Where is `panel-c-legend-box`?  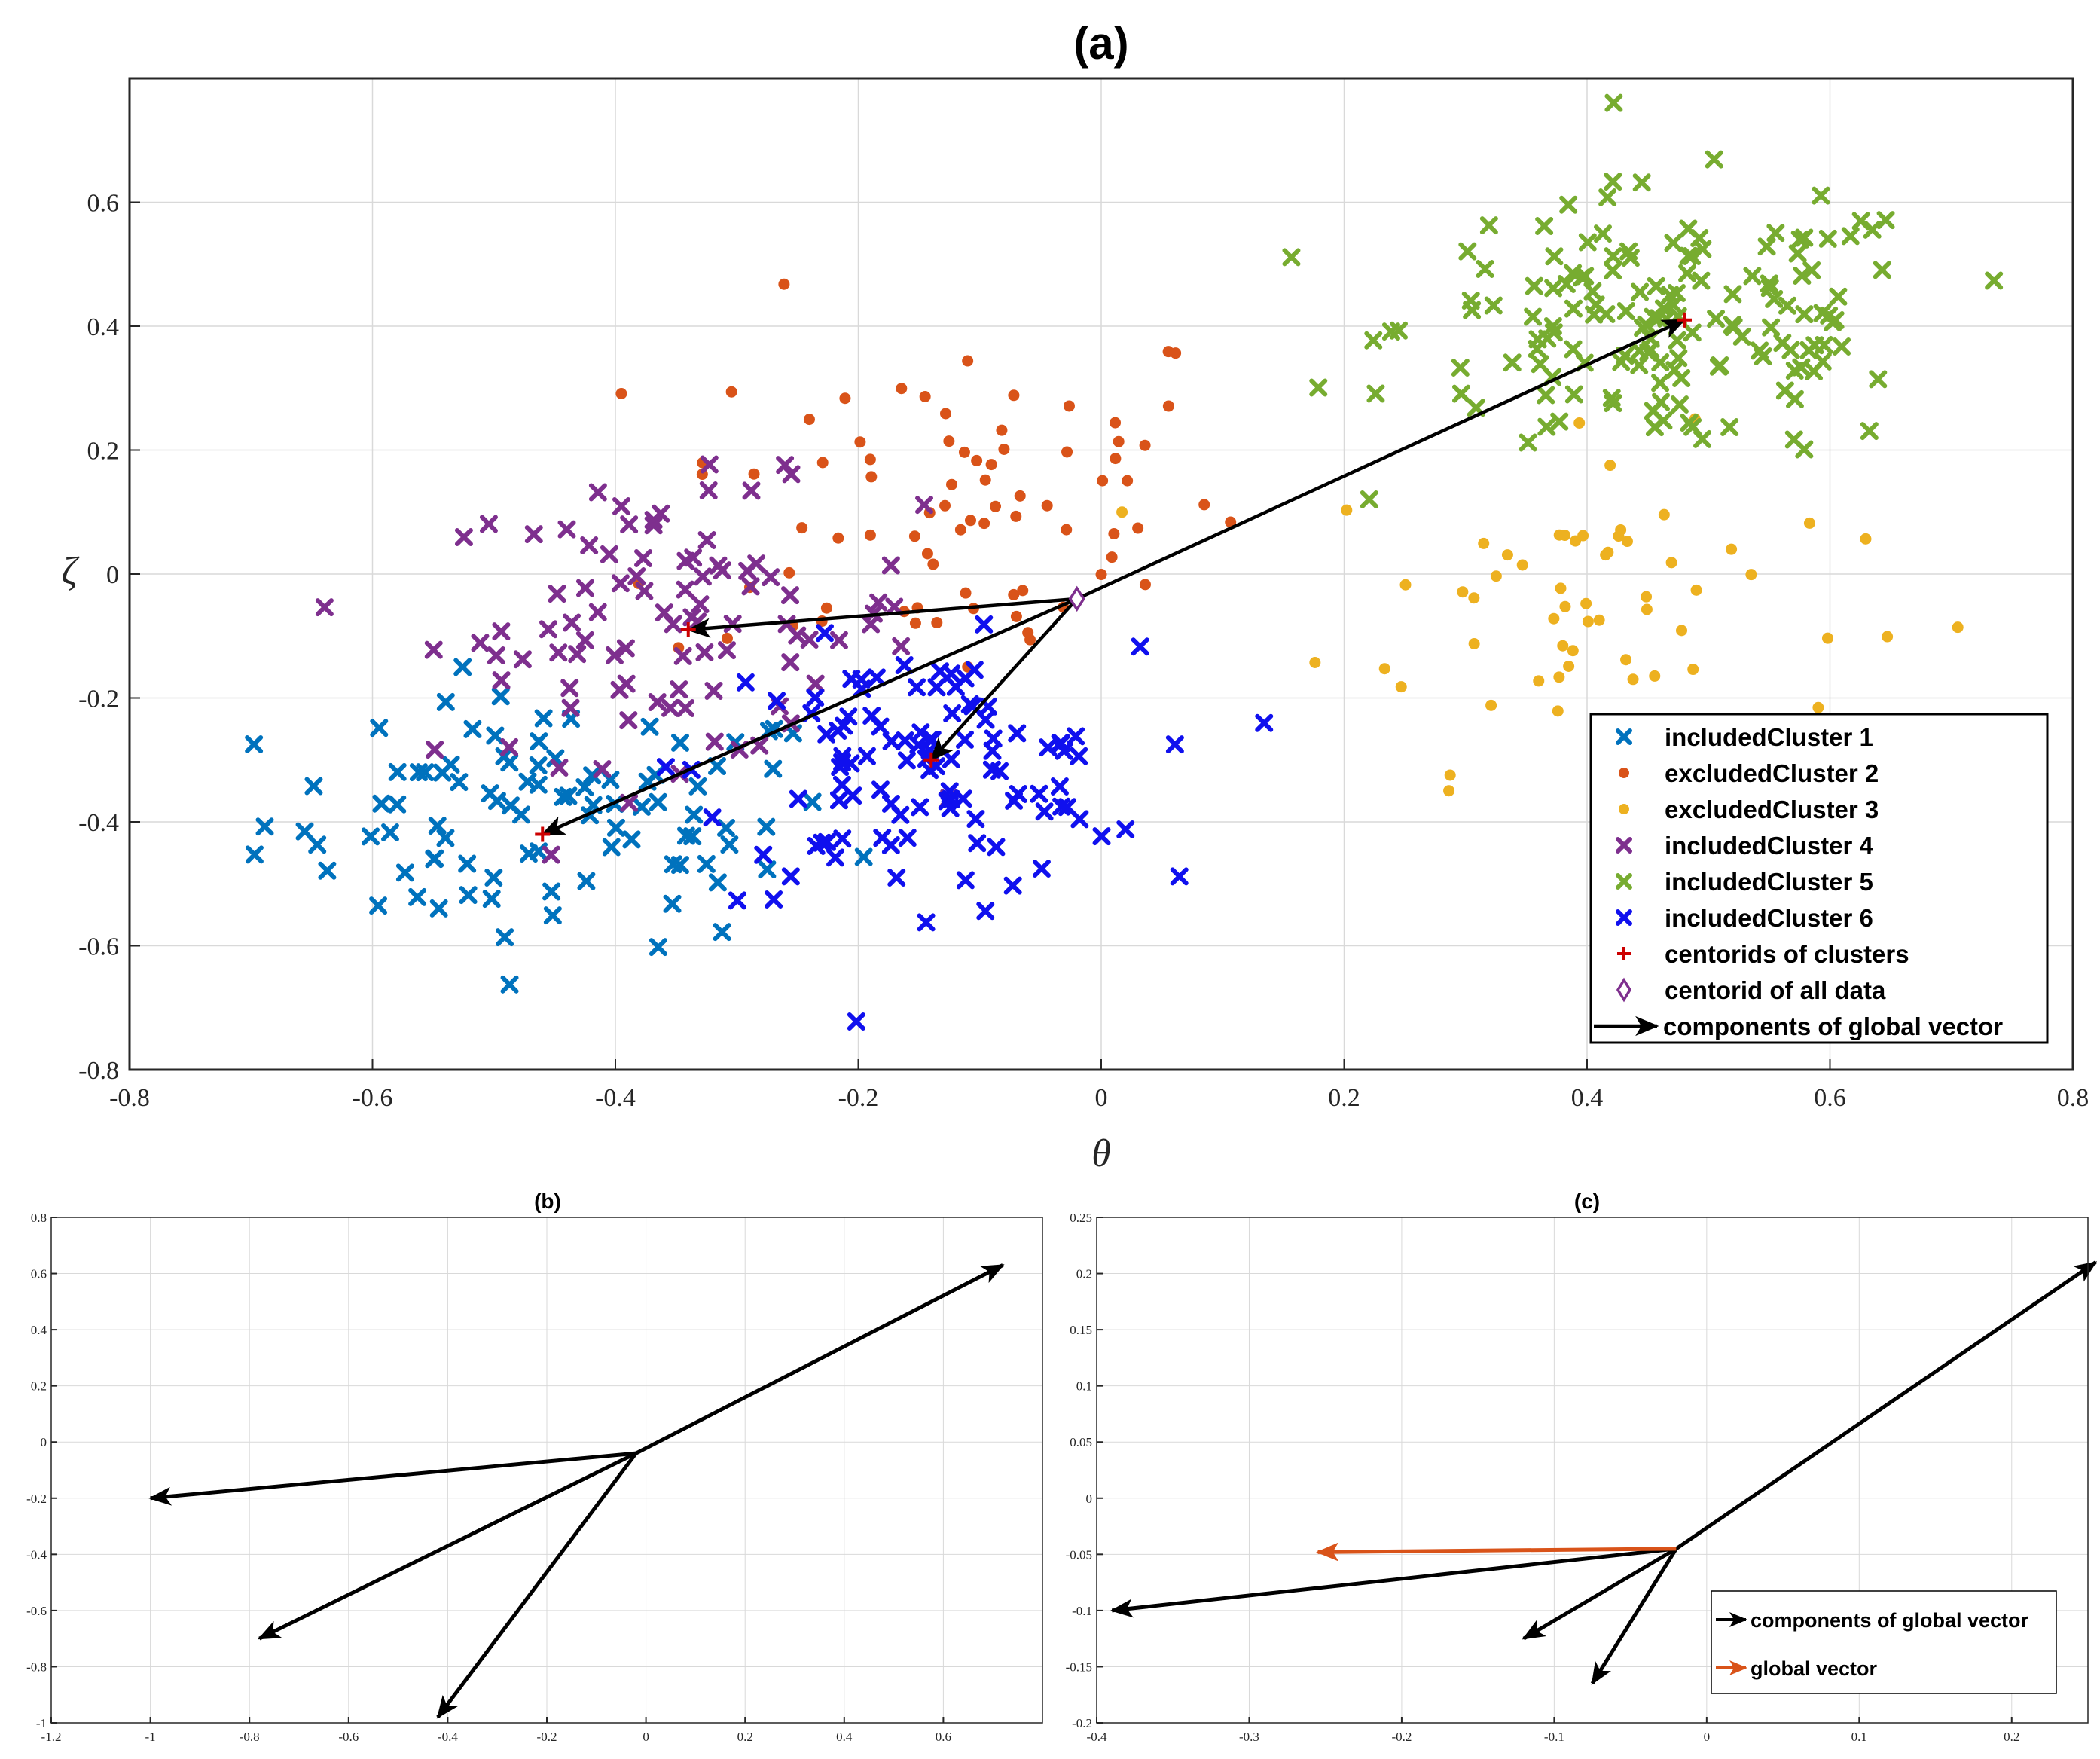
panel-c-legend-box is located at coordinates (1884, 1642).